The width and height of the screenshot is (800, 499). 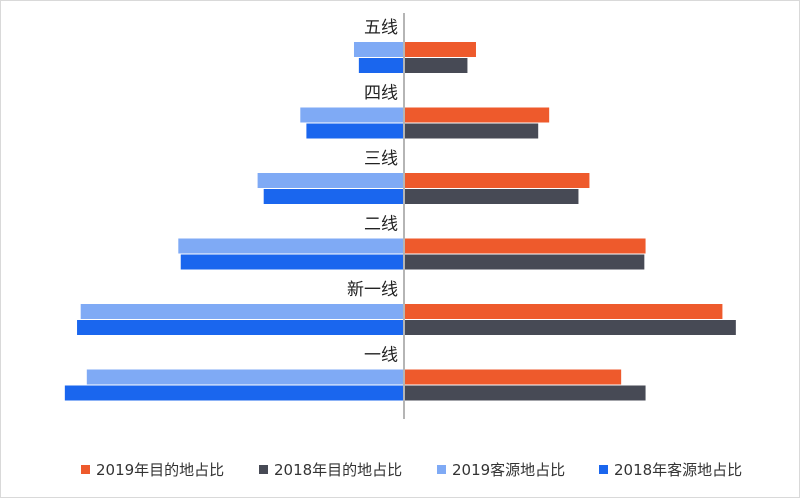 What do you see at coordinates (381, 28) in the screenshot?
I see `category-label: 五线` at bounding box center [381, 28].